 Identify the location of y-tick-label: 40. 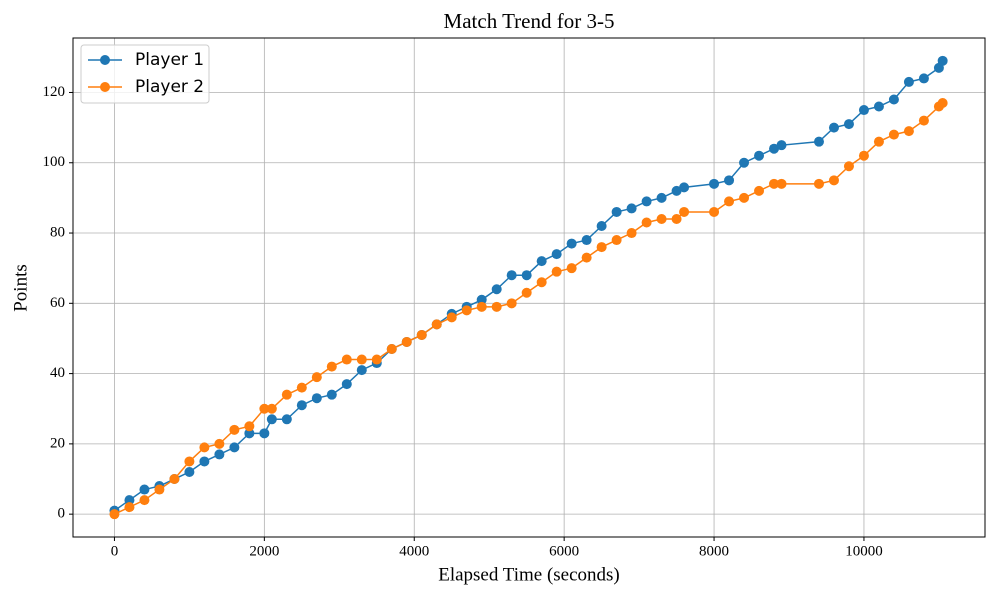
(57, 373).